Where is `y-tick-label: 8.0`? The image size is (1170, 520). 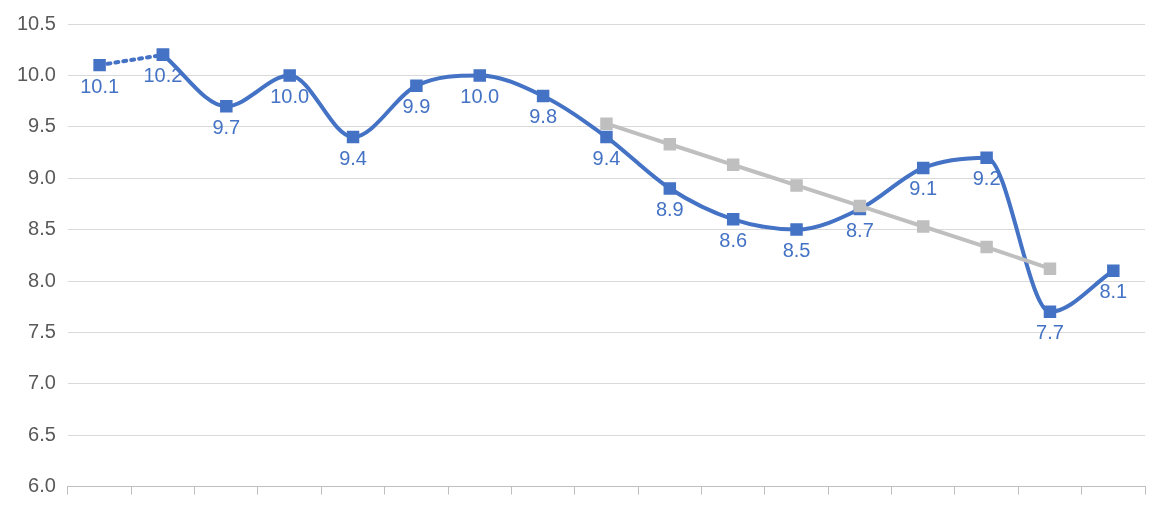
y-tick-label: 8.0 is located at coordinates (42, 279).